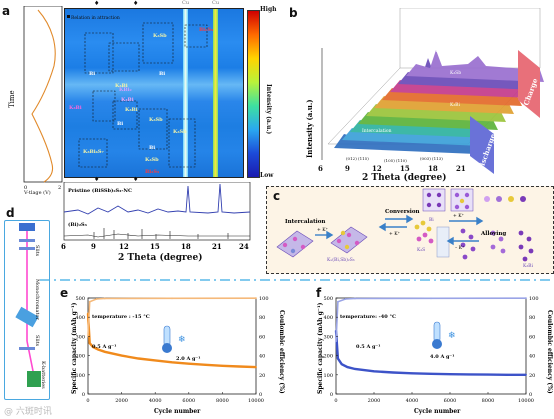 This screenshot has width=554, height=419. I want to click on thermometer-icon-e, so click(167, 339).